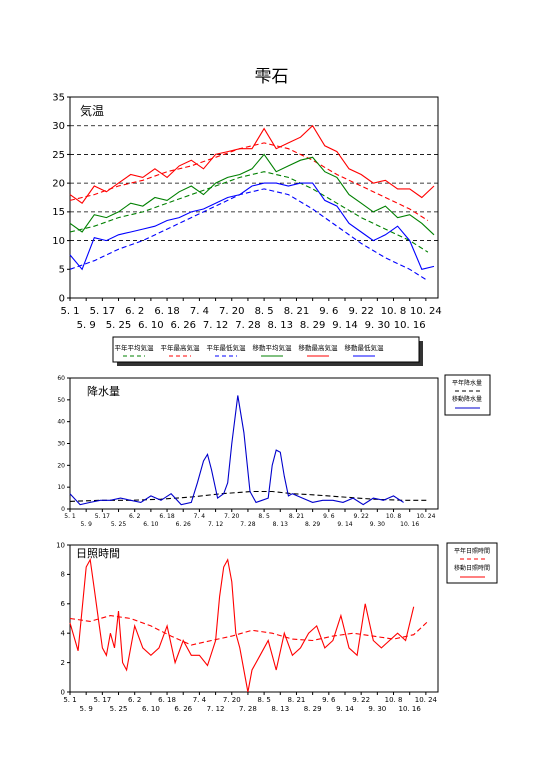 This screenshot has width=543, height=768. What do you see at coordinates (61, 378) in the screenshot?
I see `y-tick-label: 60` at bounding box center [61, 378].